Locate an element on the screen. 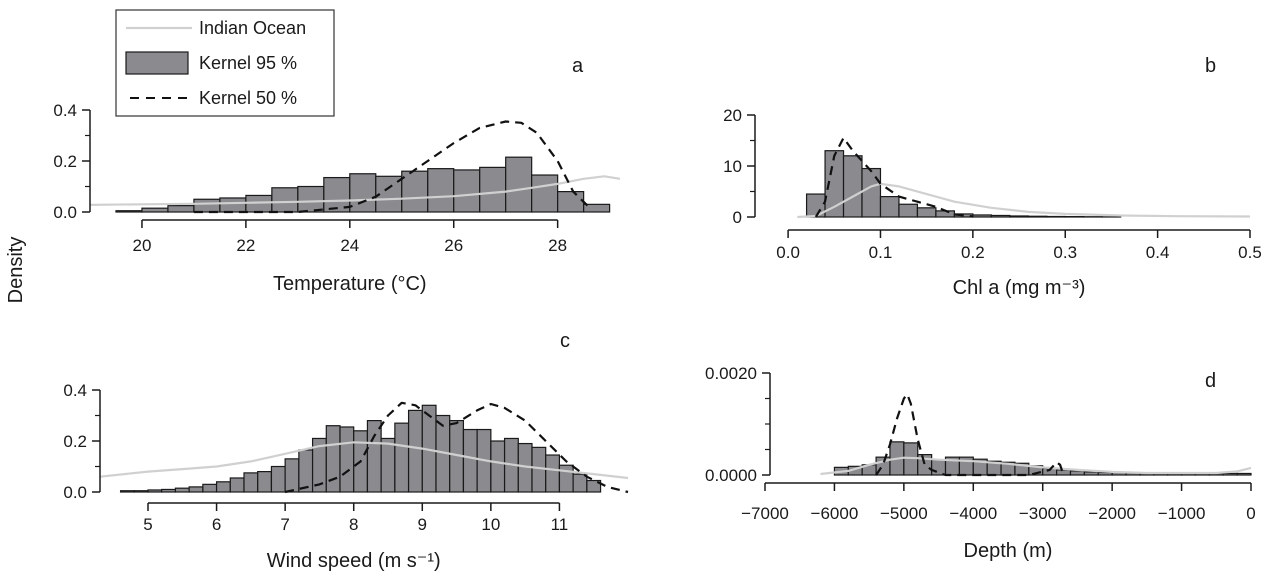 This screenshot has width=1272, height=577. legend-kernel-95-swatch is located at coordinates (157, 63).